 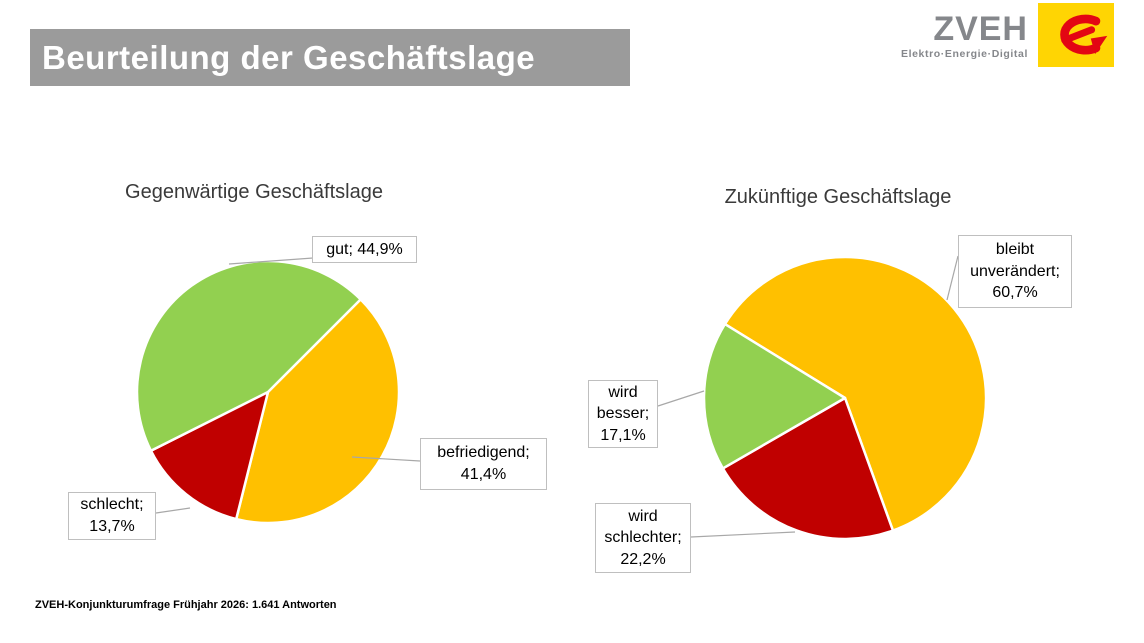 I want to click on page-title: Beurteilung der Geschäftslage, so click(x=289, y=57).